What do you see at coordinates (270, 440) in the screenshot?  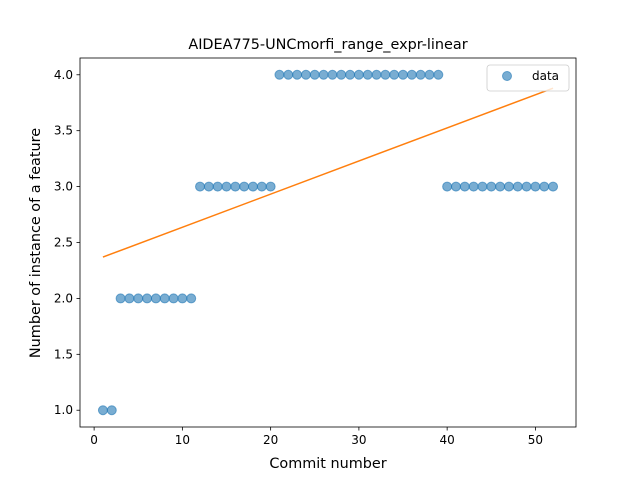 I see `x-tick-label: 20` at bounding box center [270, 440].